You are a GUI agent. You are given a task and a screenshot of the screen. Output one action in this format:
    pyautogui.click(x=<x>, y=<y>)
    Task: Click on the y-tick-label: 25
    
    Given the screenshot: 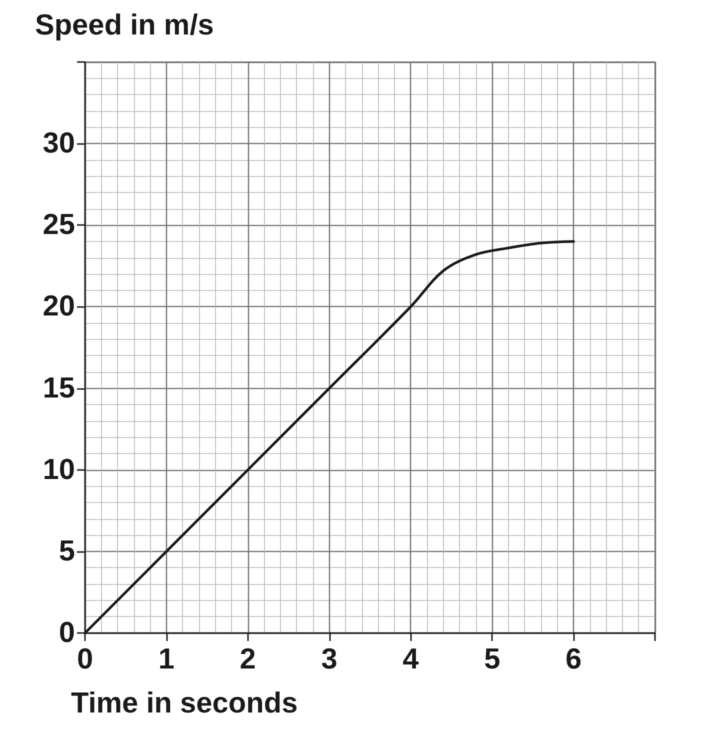 What is the action you would take?
    pyautogui.click(x=58, y=225)
    